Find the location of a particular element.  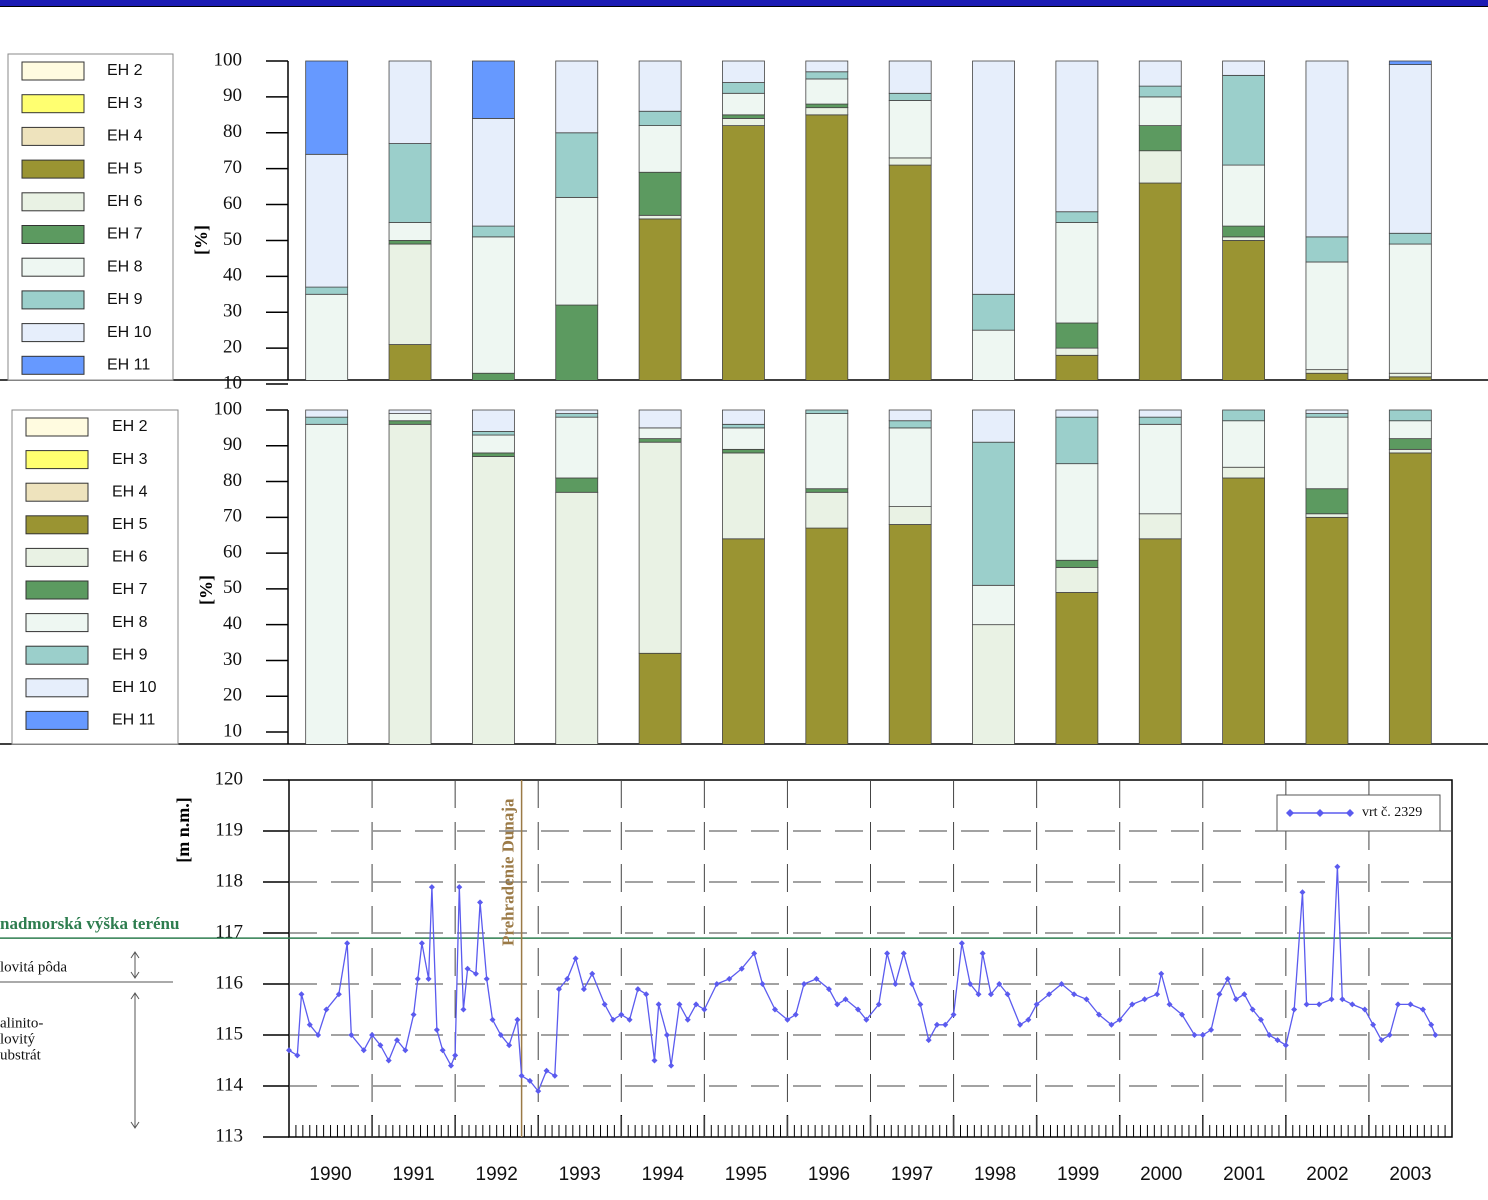

y-tick-label: 116 is located at coordinates (229, 982).